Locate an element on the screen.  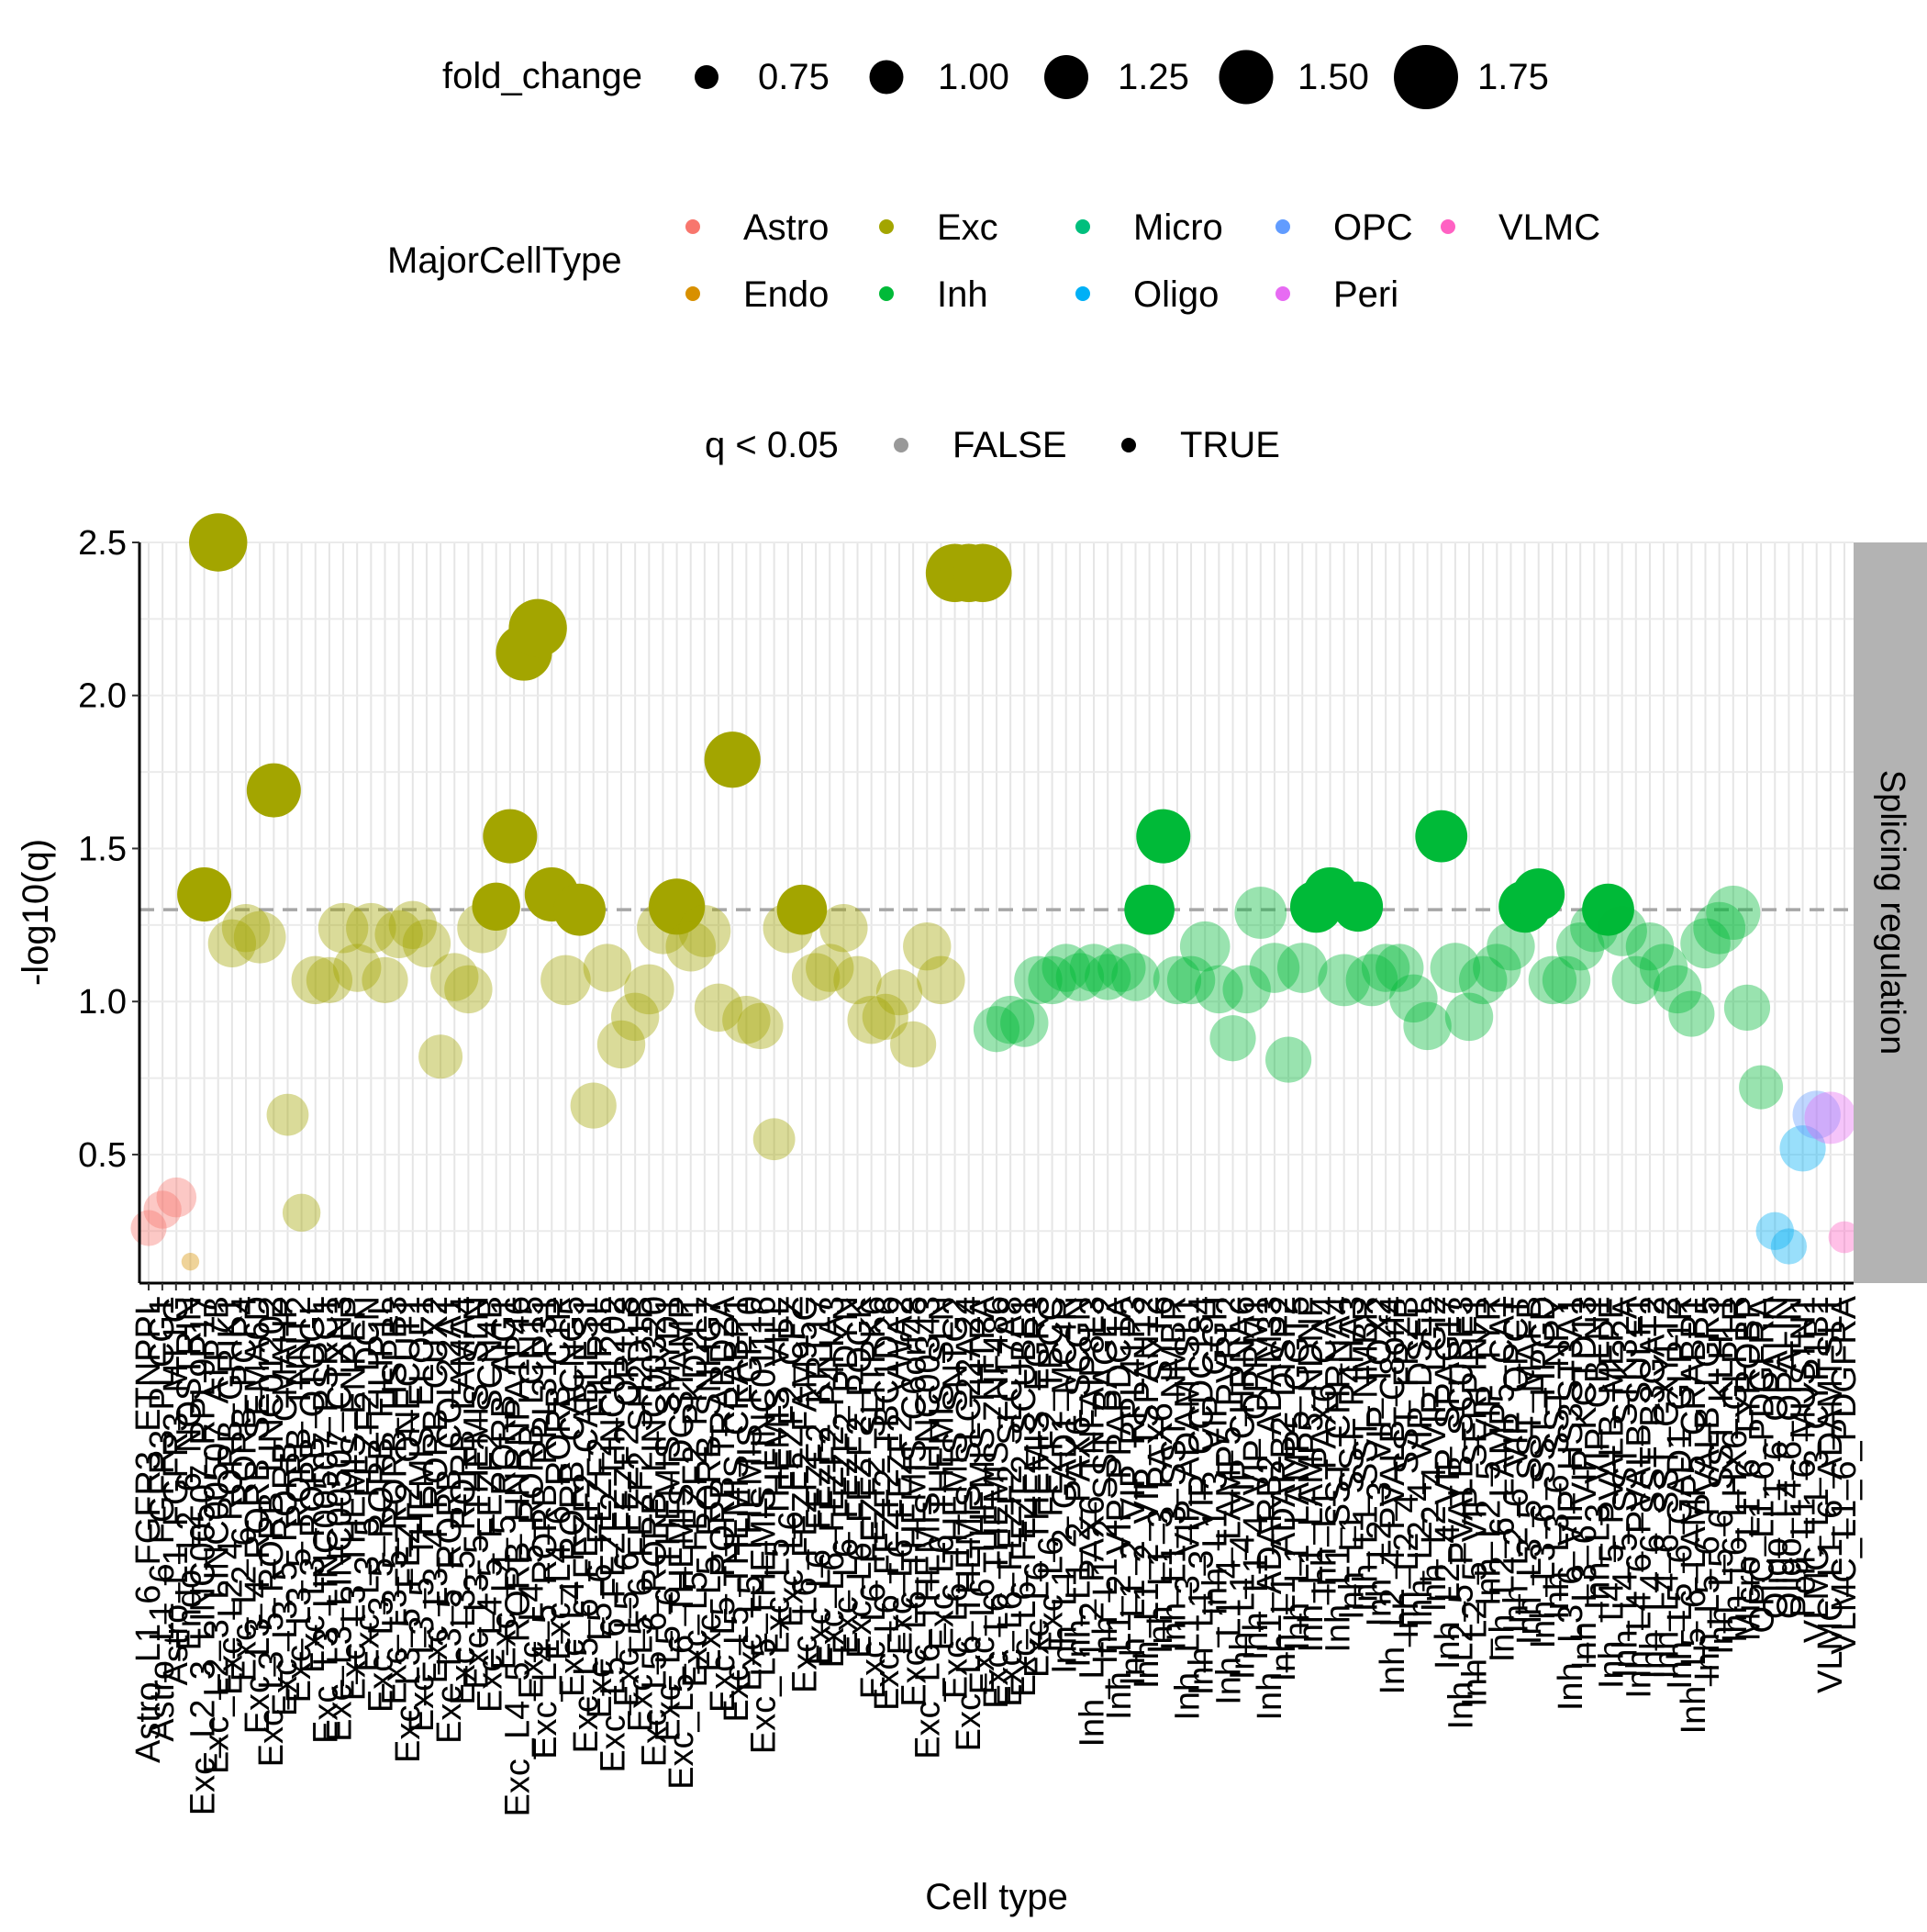
x-tick-label: Inh_L1_3_VIP_CCDC184 is located at coordinates (1202, 1495).